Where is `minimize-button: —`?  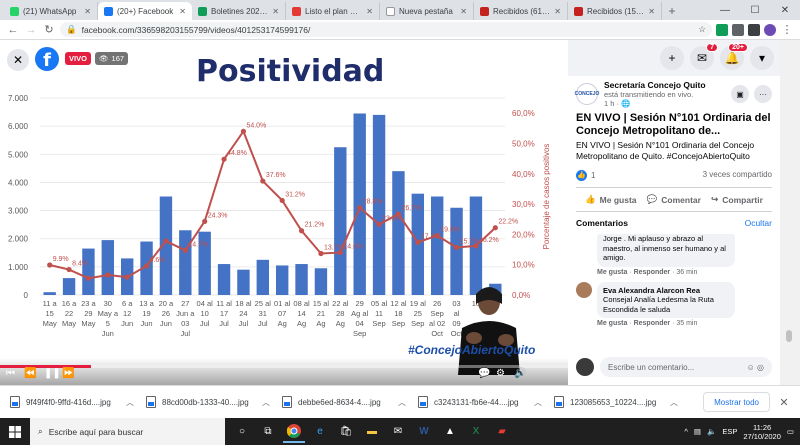
minimize-button: — is located at coordinates (725, 10).